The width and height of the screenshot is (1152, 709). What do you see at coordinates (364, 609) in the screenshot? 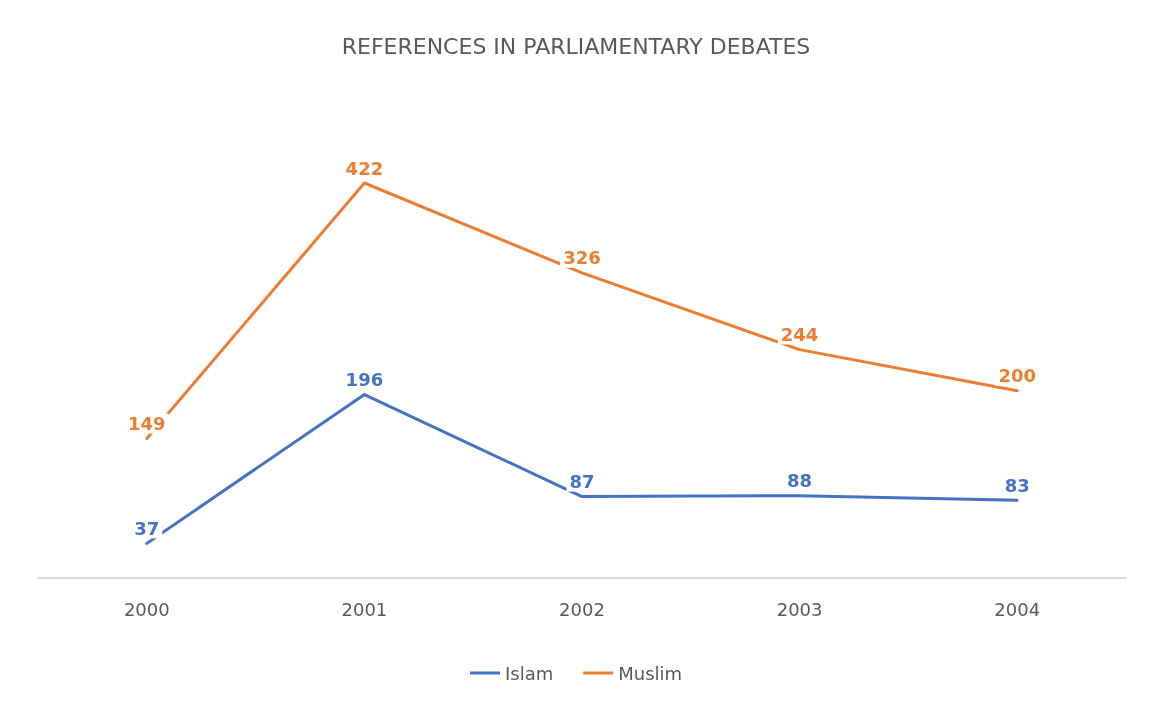
I see `x-tick-label: 2001` at bounding box center [364, 609].